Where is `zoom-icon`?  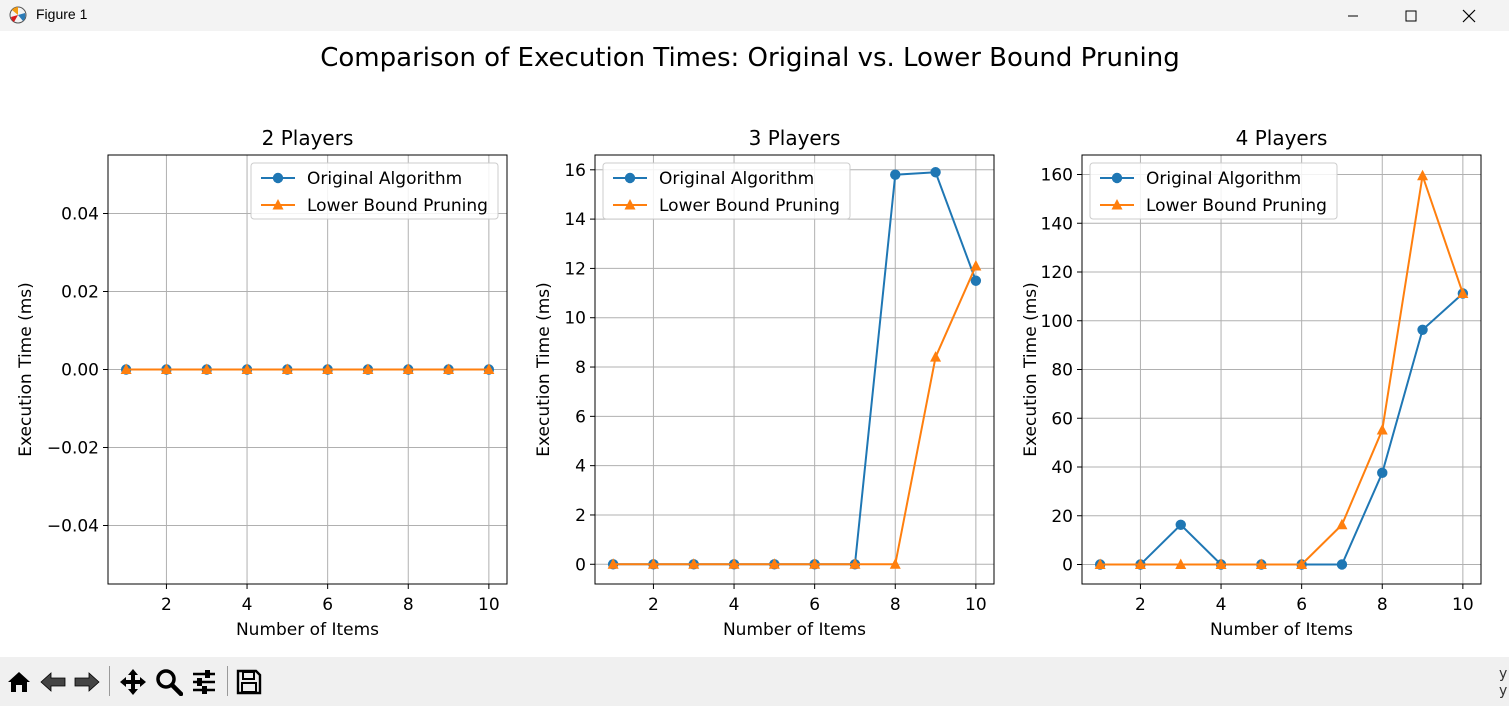
zoom-icon is located at coordinates (169, 682).